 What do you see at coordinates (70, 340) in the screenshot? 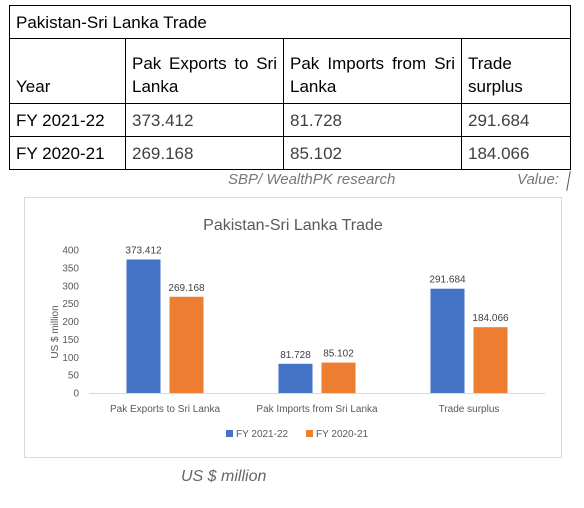
I see `y-tick-label: 150` at bounding box center [70, 340].